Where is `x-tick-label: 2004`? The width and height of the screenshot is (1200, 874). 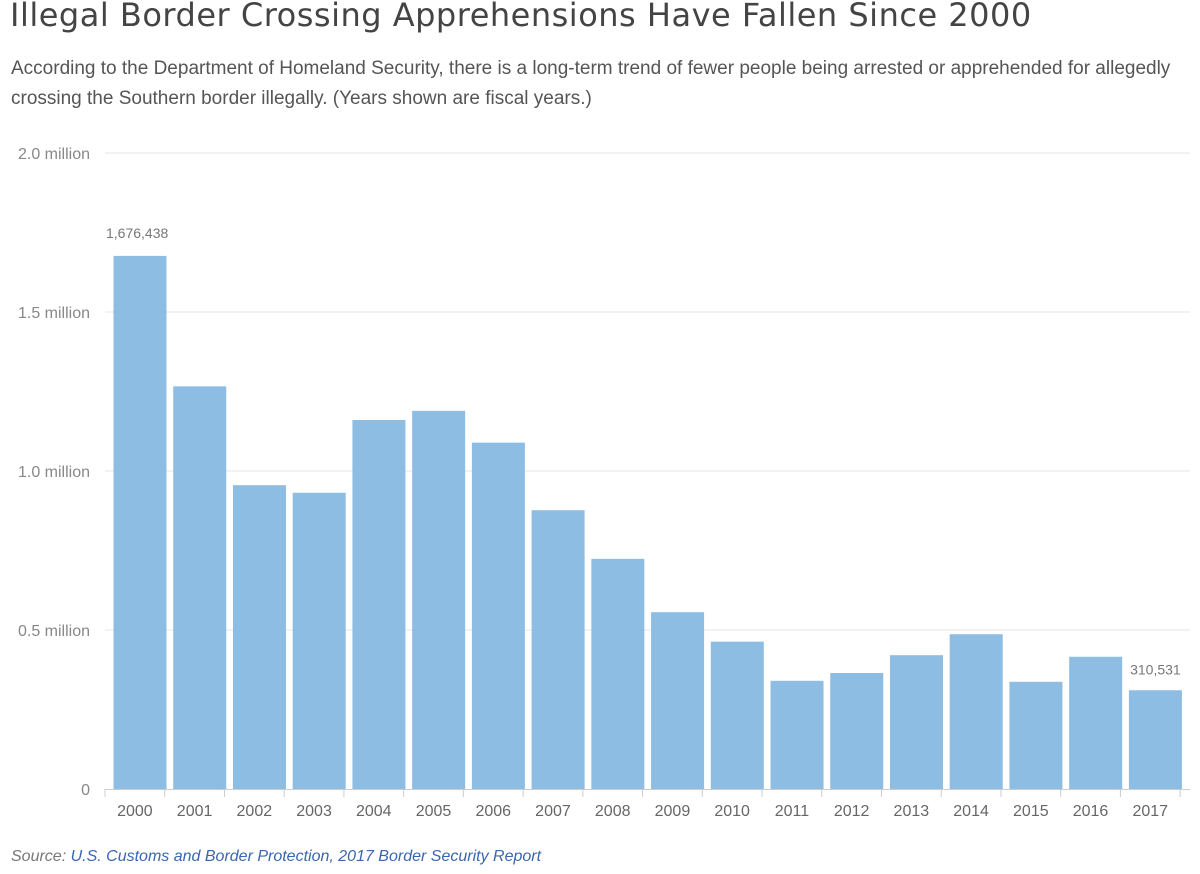
x-tick-label: 2004 is located at coordinates (374, 811).